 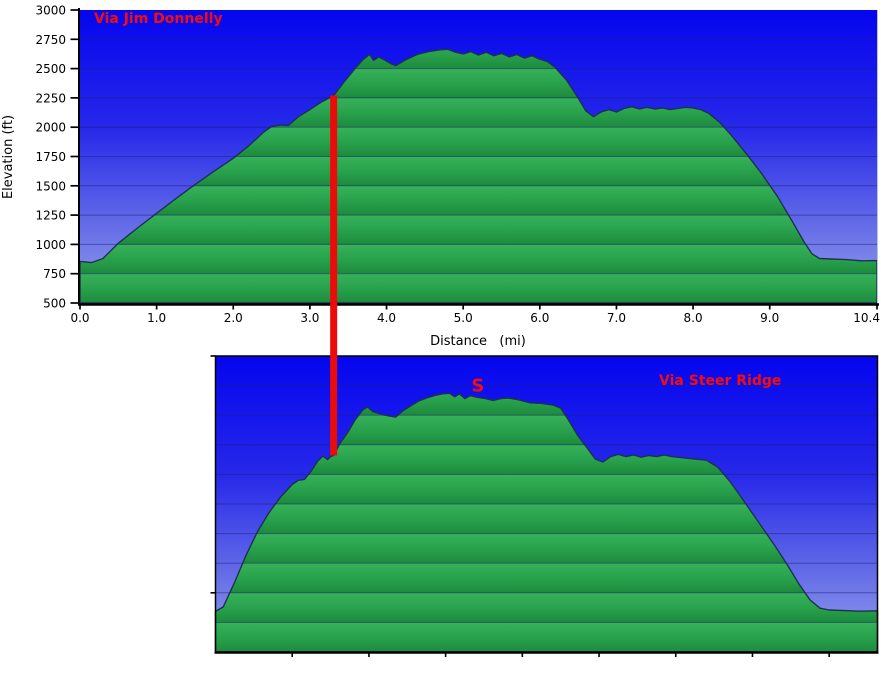 What do you see at coordinates (233, 318) in the screenshot?
I see `x-tick-label: 2.0` at bounding box center [233, 318].